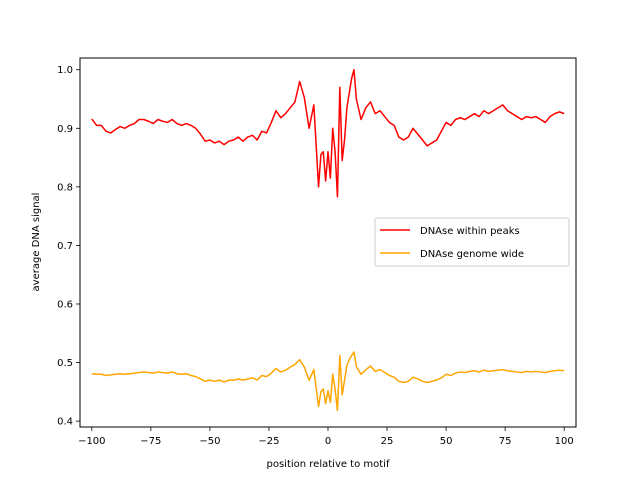  What do you see at coordinates (387, 441) in the screenshot?
I see `x-tick-label: 25` at bounding box center [387, 441].